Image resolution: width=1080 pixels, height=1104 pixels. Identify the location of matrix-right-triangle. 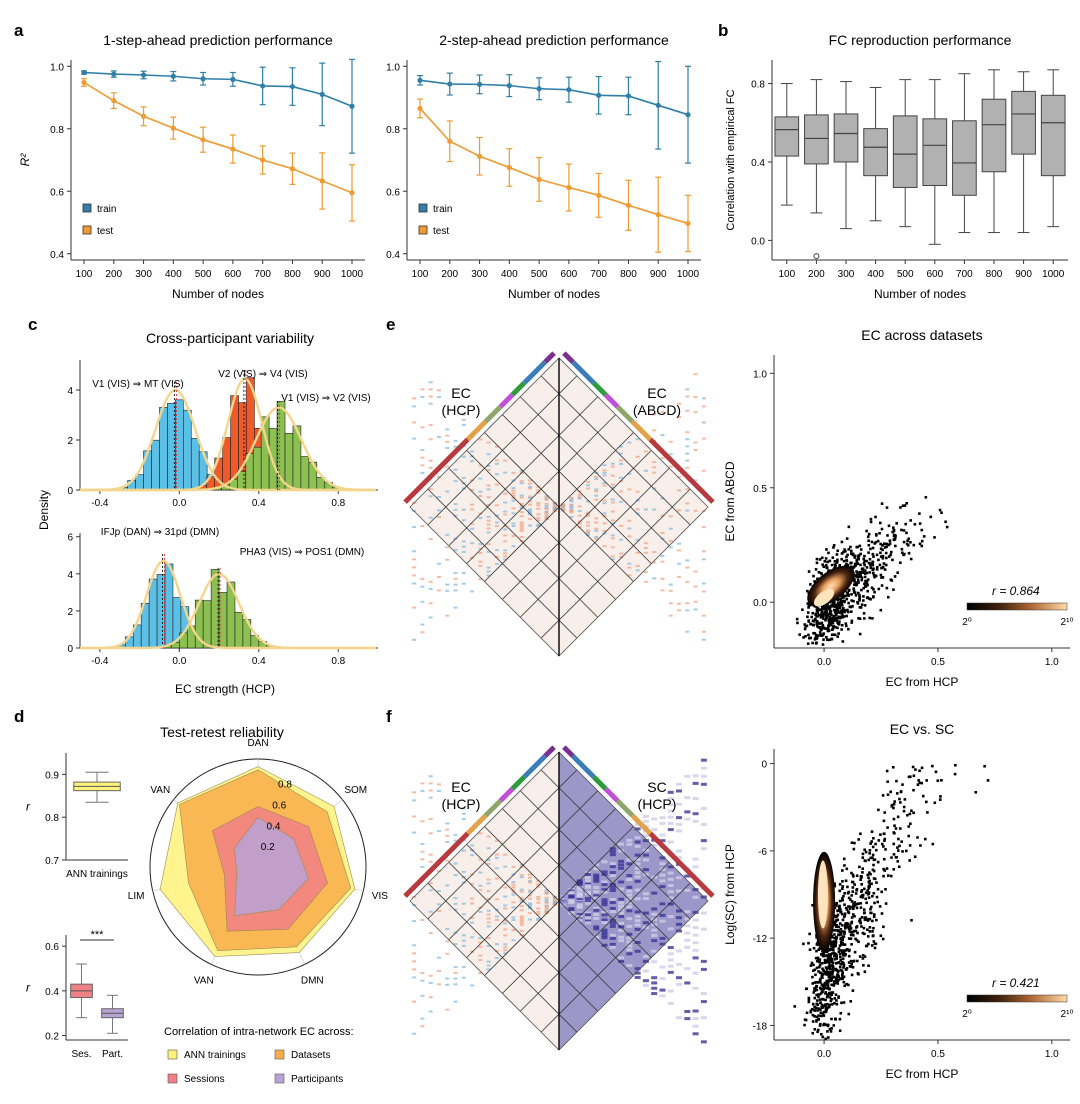
(633, 507).